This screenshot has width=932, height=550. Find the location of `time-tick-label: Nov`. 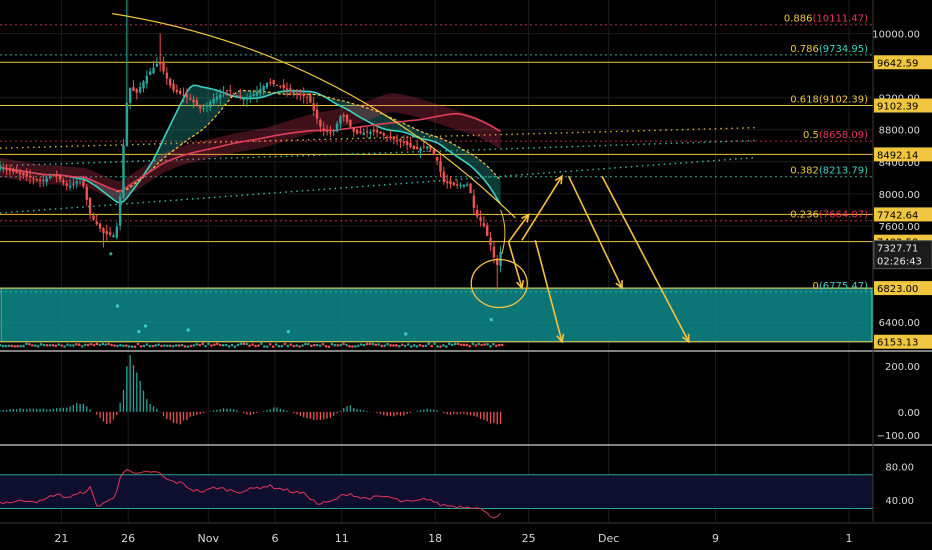

time-tick-label: Nov is located at coordinates (209, 538).